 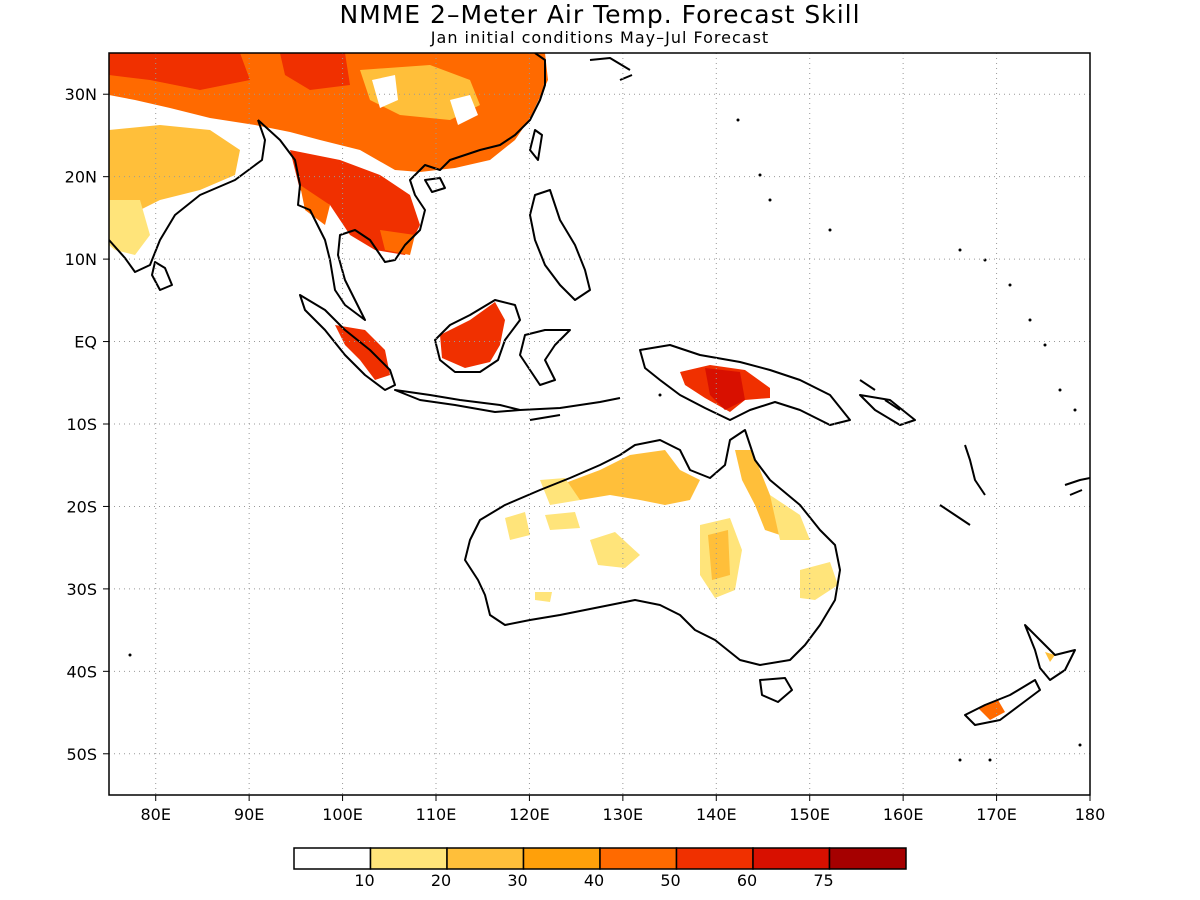 What do you see at coordinates (536, 145) in the screenshot?
I see `coastline-taiwan` at bounding box center [536, 145].